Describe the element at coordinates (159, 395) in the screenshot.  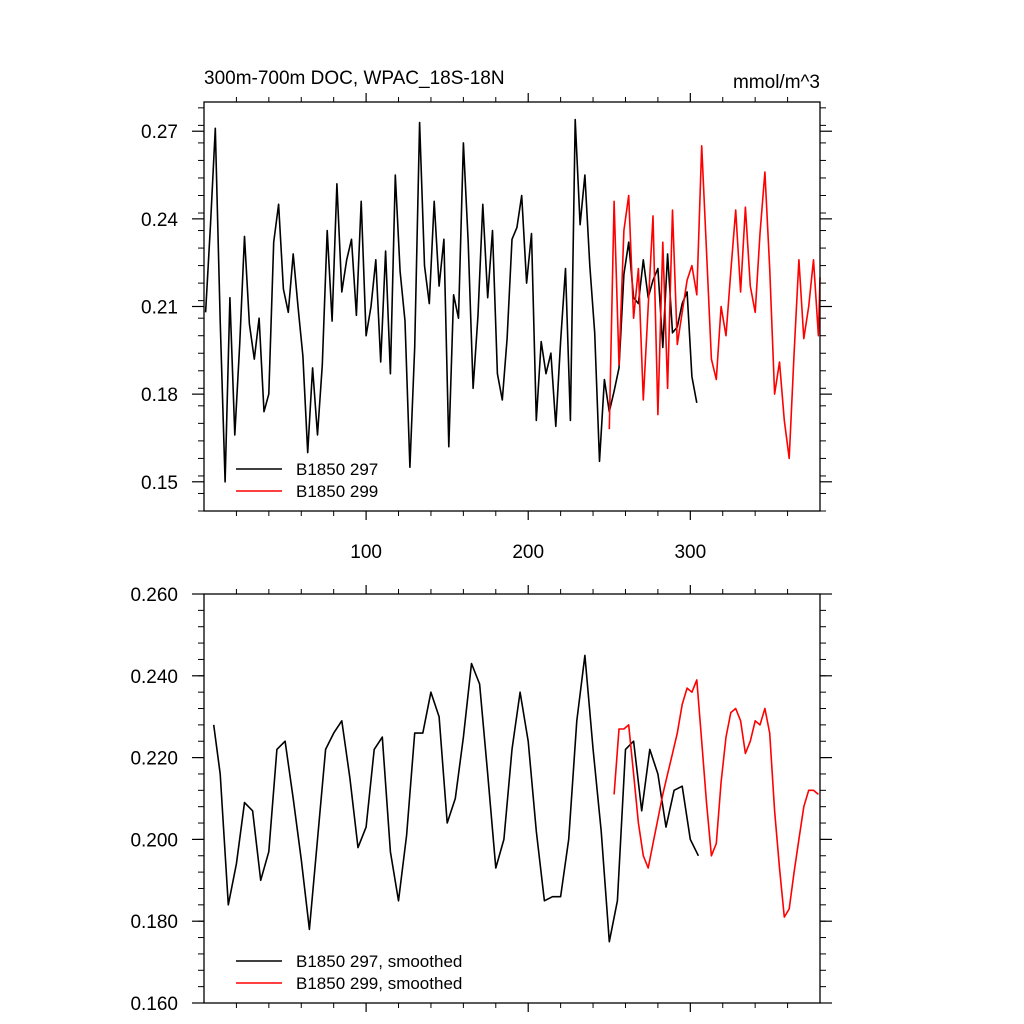
I see `y-tick-label: 0.18` at that location.